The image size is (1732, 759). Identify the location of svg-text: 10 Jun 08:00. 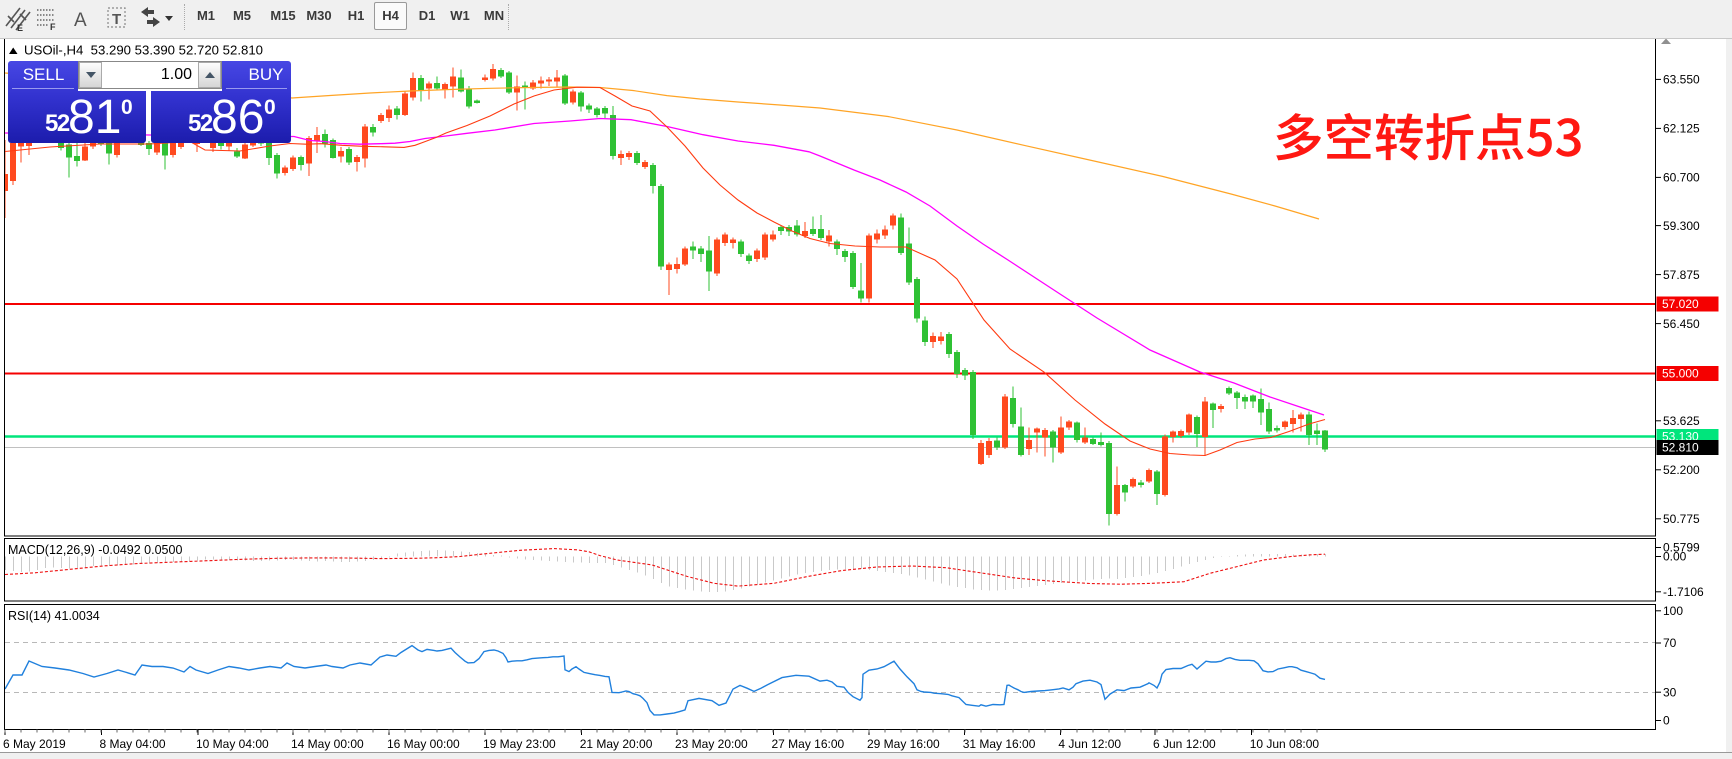
(1285, 744).